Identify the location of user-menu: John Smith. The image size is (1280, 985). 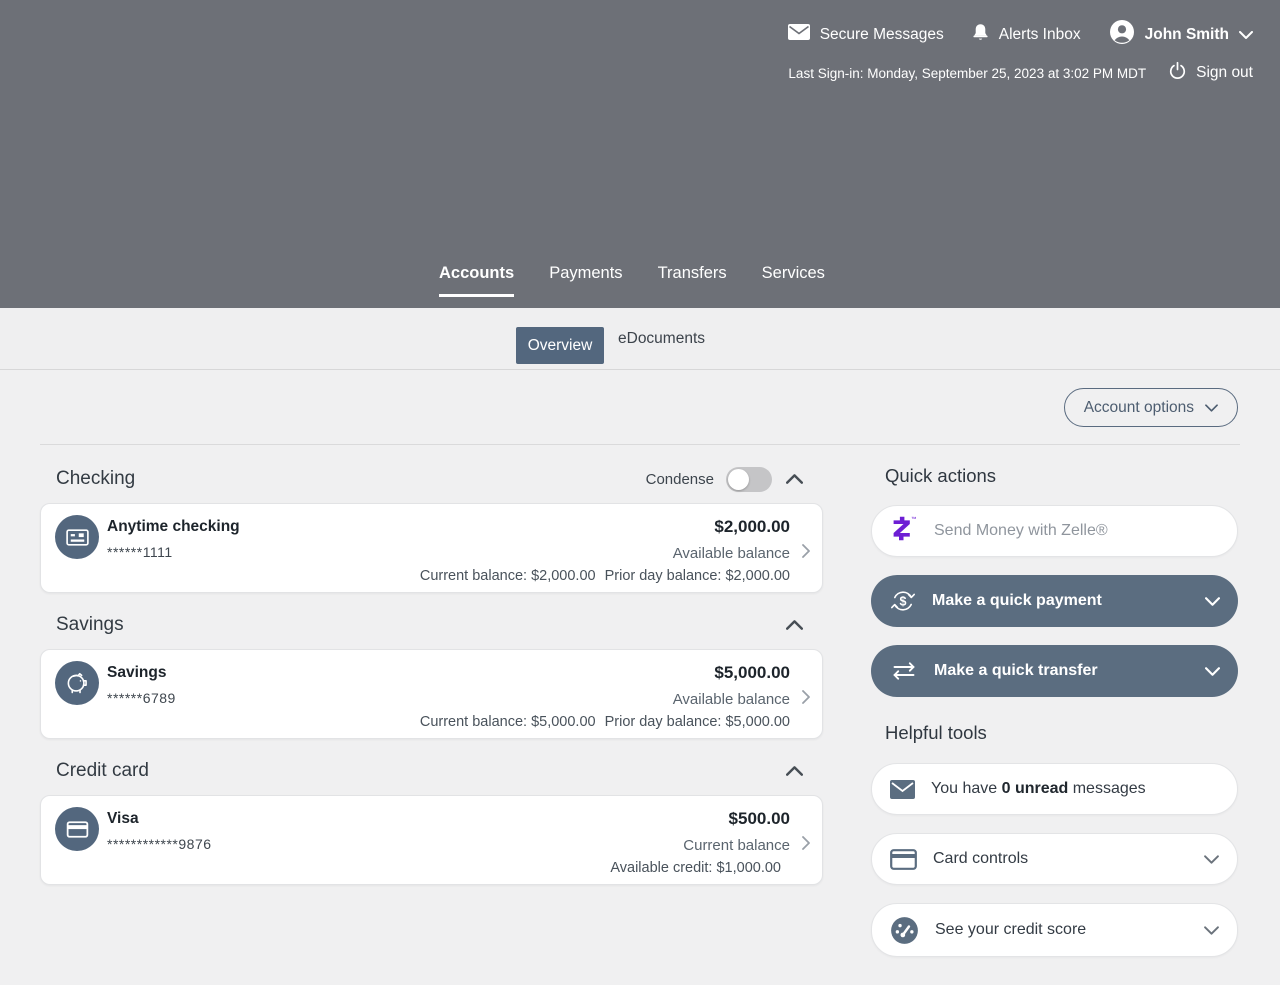
(1181, 34).